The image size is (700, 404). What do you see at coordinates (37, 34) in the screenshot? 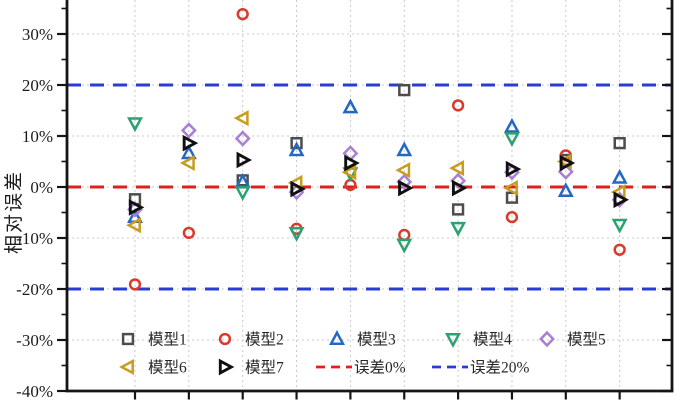
I see `y-tick-label: 30%` at bounding box center [37, 34].